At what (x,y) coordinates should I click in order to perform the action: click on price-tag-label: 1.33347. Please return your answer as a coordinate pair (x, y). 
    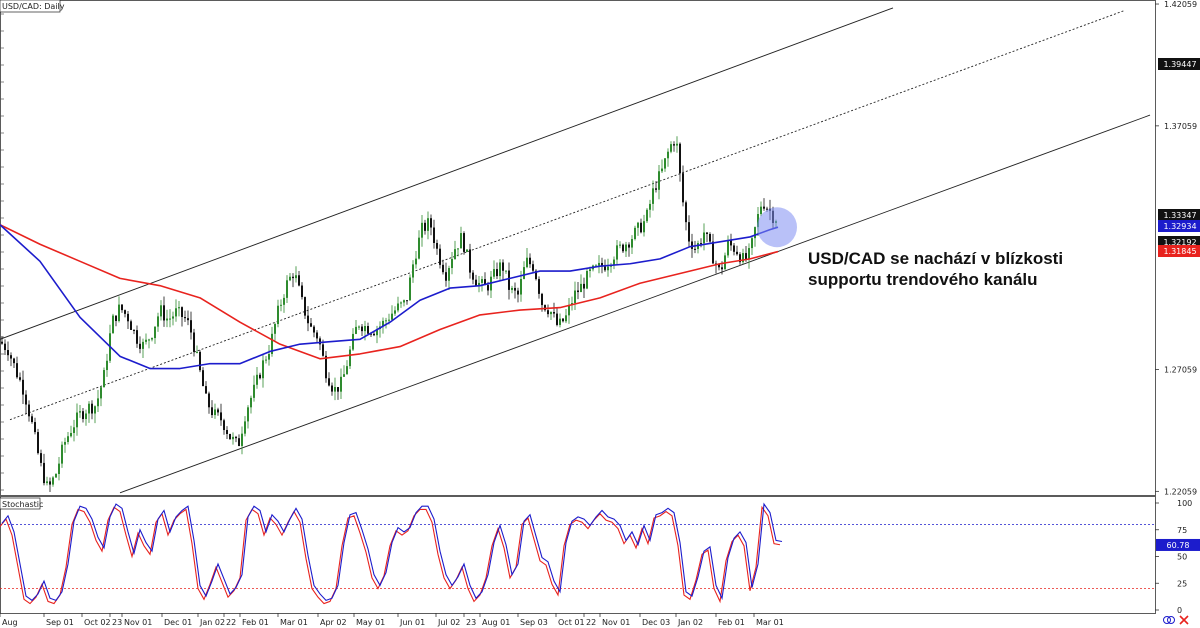
    Looking at the image, I should click on (1179, 215).